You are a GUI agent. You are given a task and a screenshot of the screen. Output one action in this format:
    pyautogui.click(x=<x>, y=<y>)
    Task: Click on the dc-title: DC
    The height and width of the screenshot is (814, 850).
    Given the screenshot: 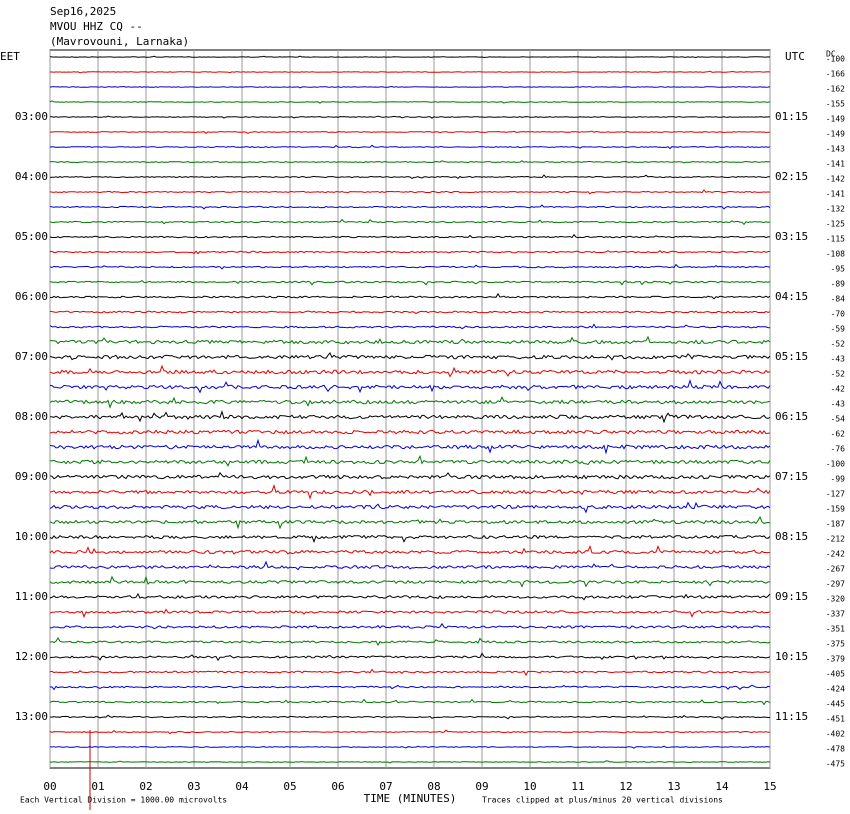 What is the action you would take?
    pyautogui.click(x=831, y=54)
    